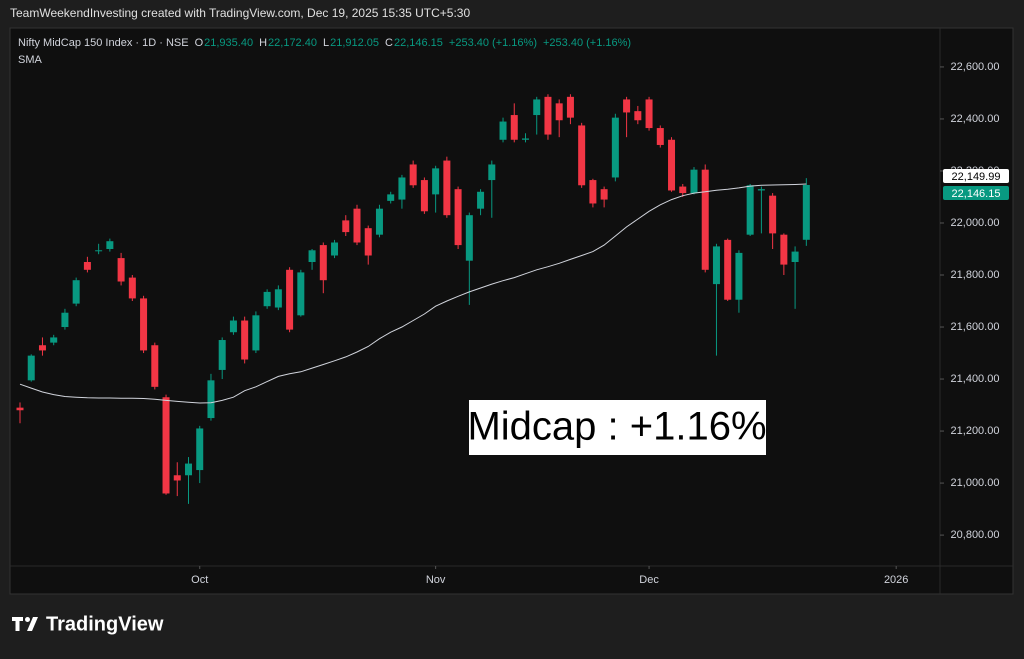 Image resolution: width=1024 pixels, height=659 pixels. What do you see at coordinates (436, 580) in the screenshot?
I see `x-tick-label: Nov` at bounding box center [436, 580].